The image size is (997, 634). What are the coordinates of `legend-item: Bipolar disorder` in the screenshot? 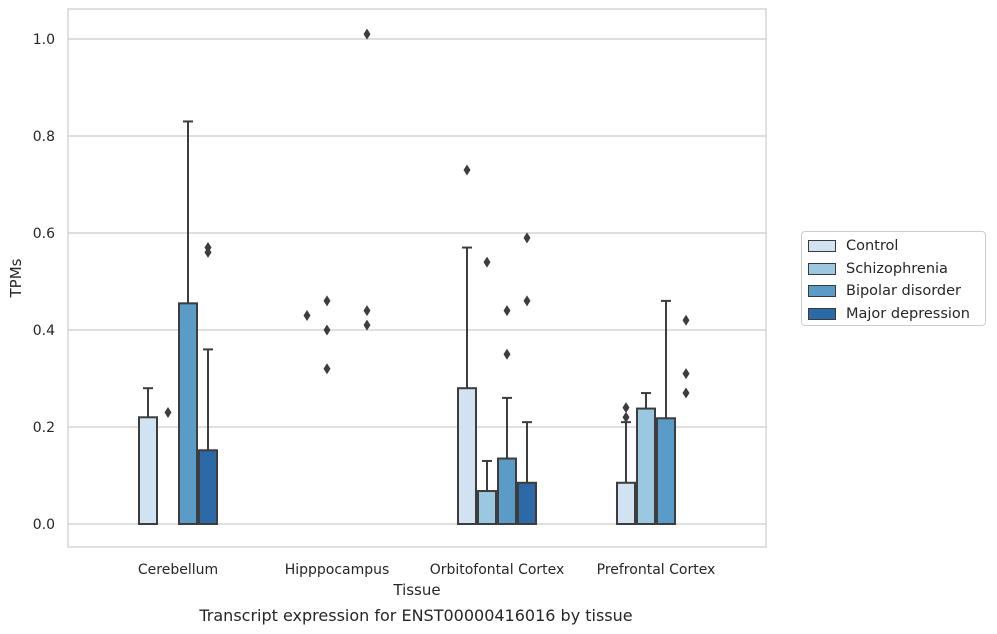 It's located at (896, 291).